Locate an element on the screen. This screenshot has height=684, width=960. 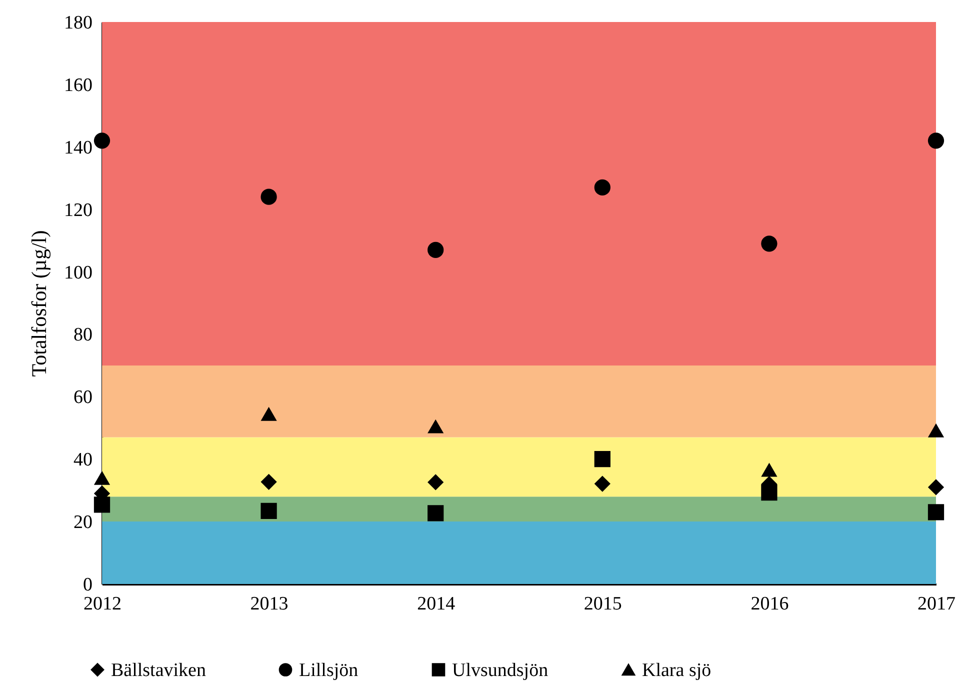
legend-label: Bällstaviken is located at coordinates (158, 670).